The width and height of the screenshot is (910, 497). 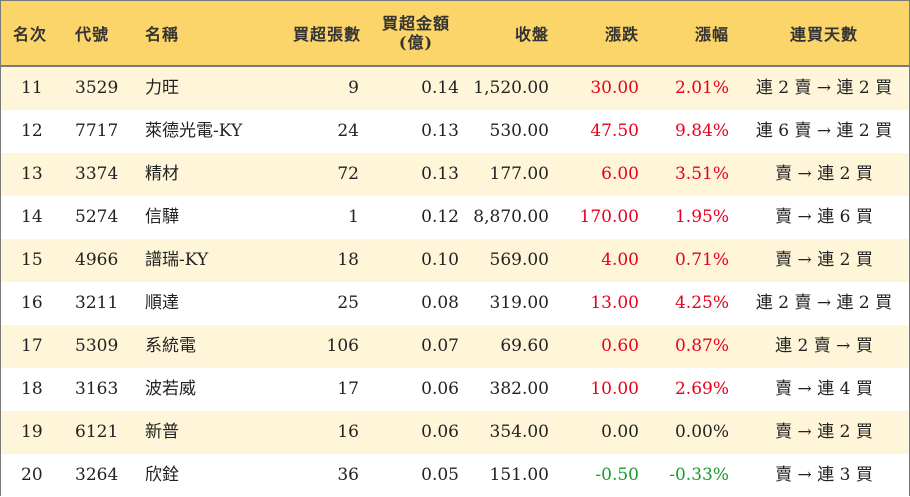 I want to click on cell-code: 5309, so click(x=97, y=346).